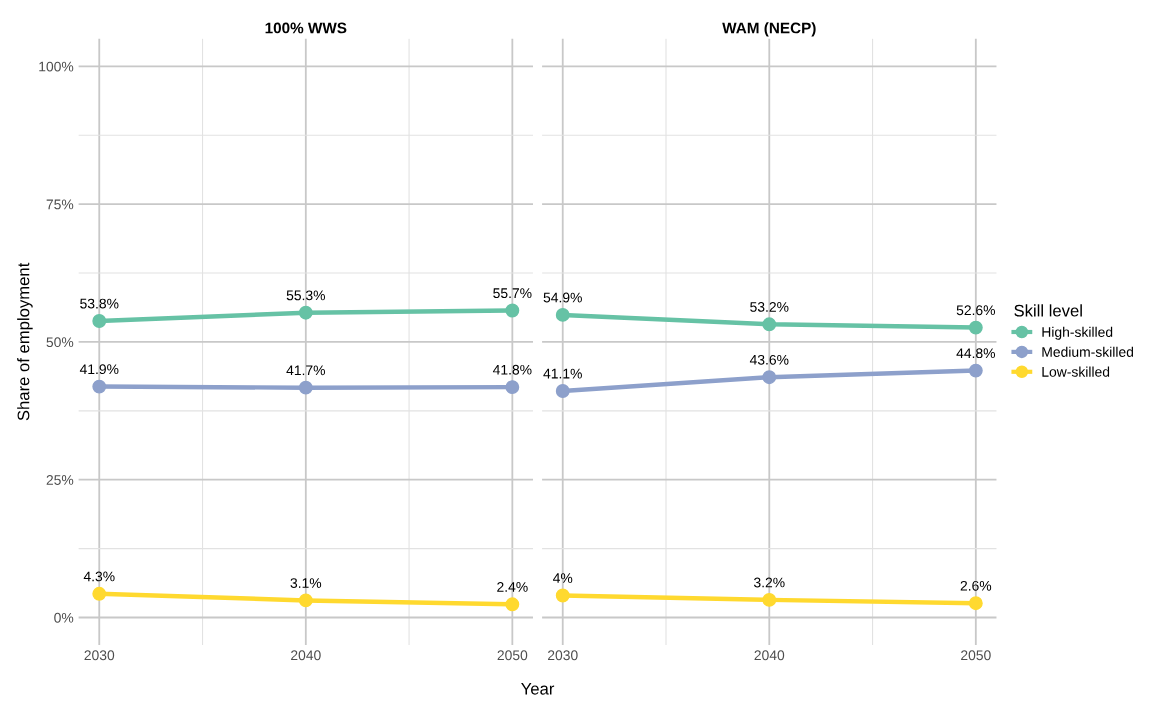  Describe the element at coordinates (562, 373) in the screenshot. I see `data-label: 41.1%` at that location.